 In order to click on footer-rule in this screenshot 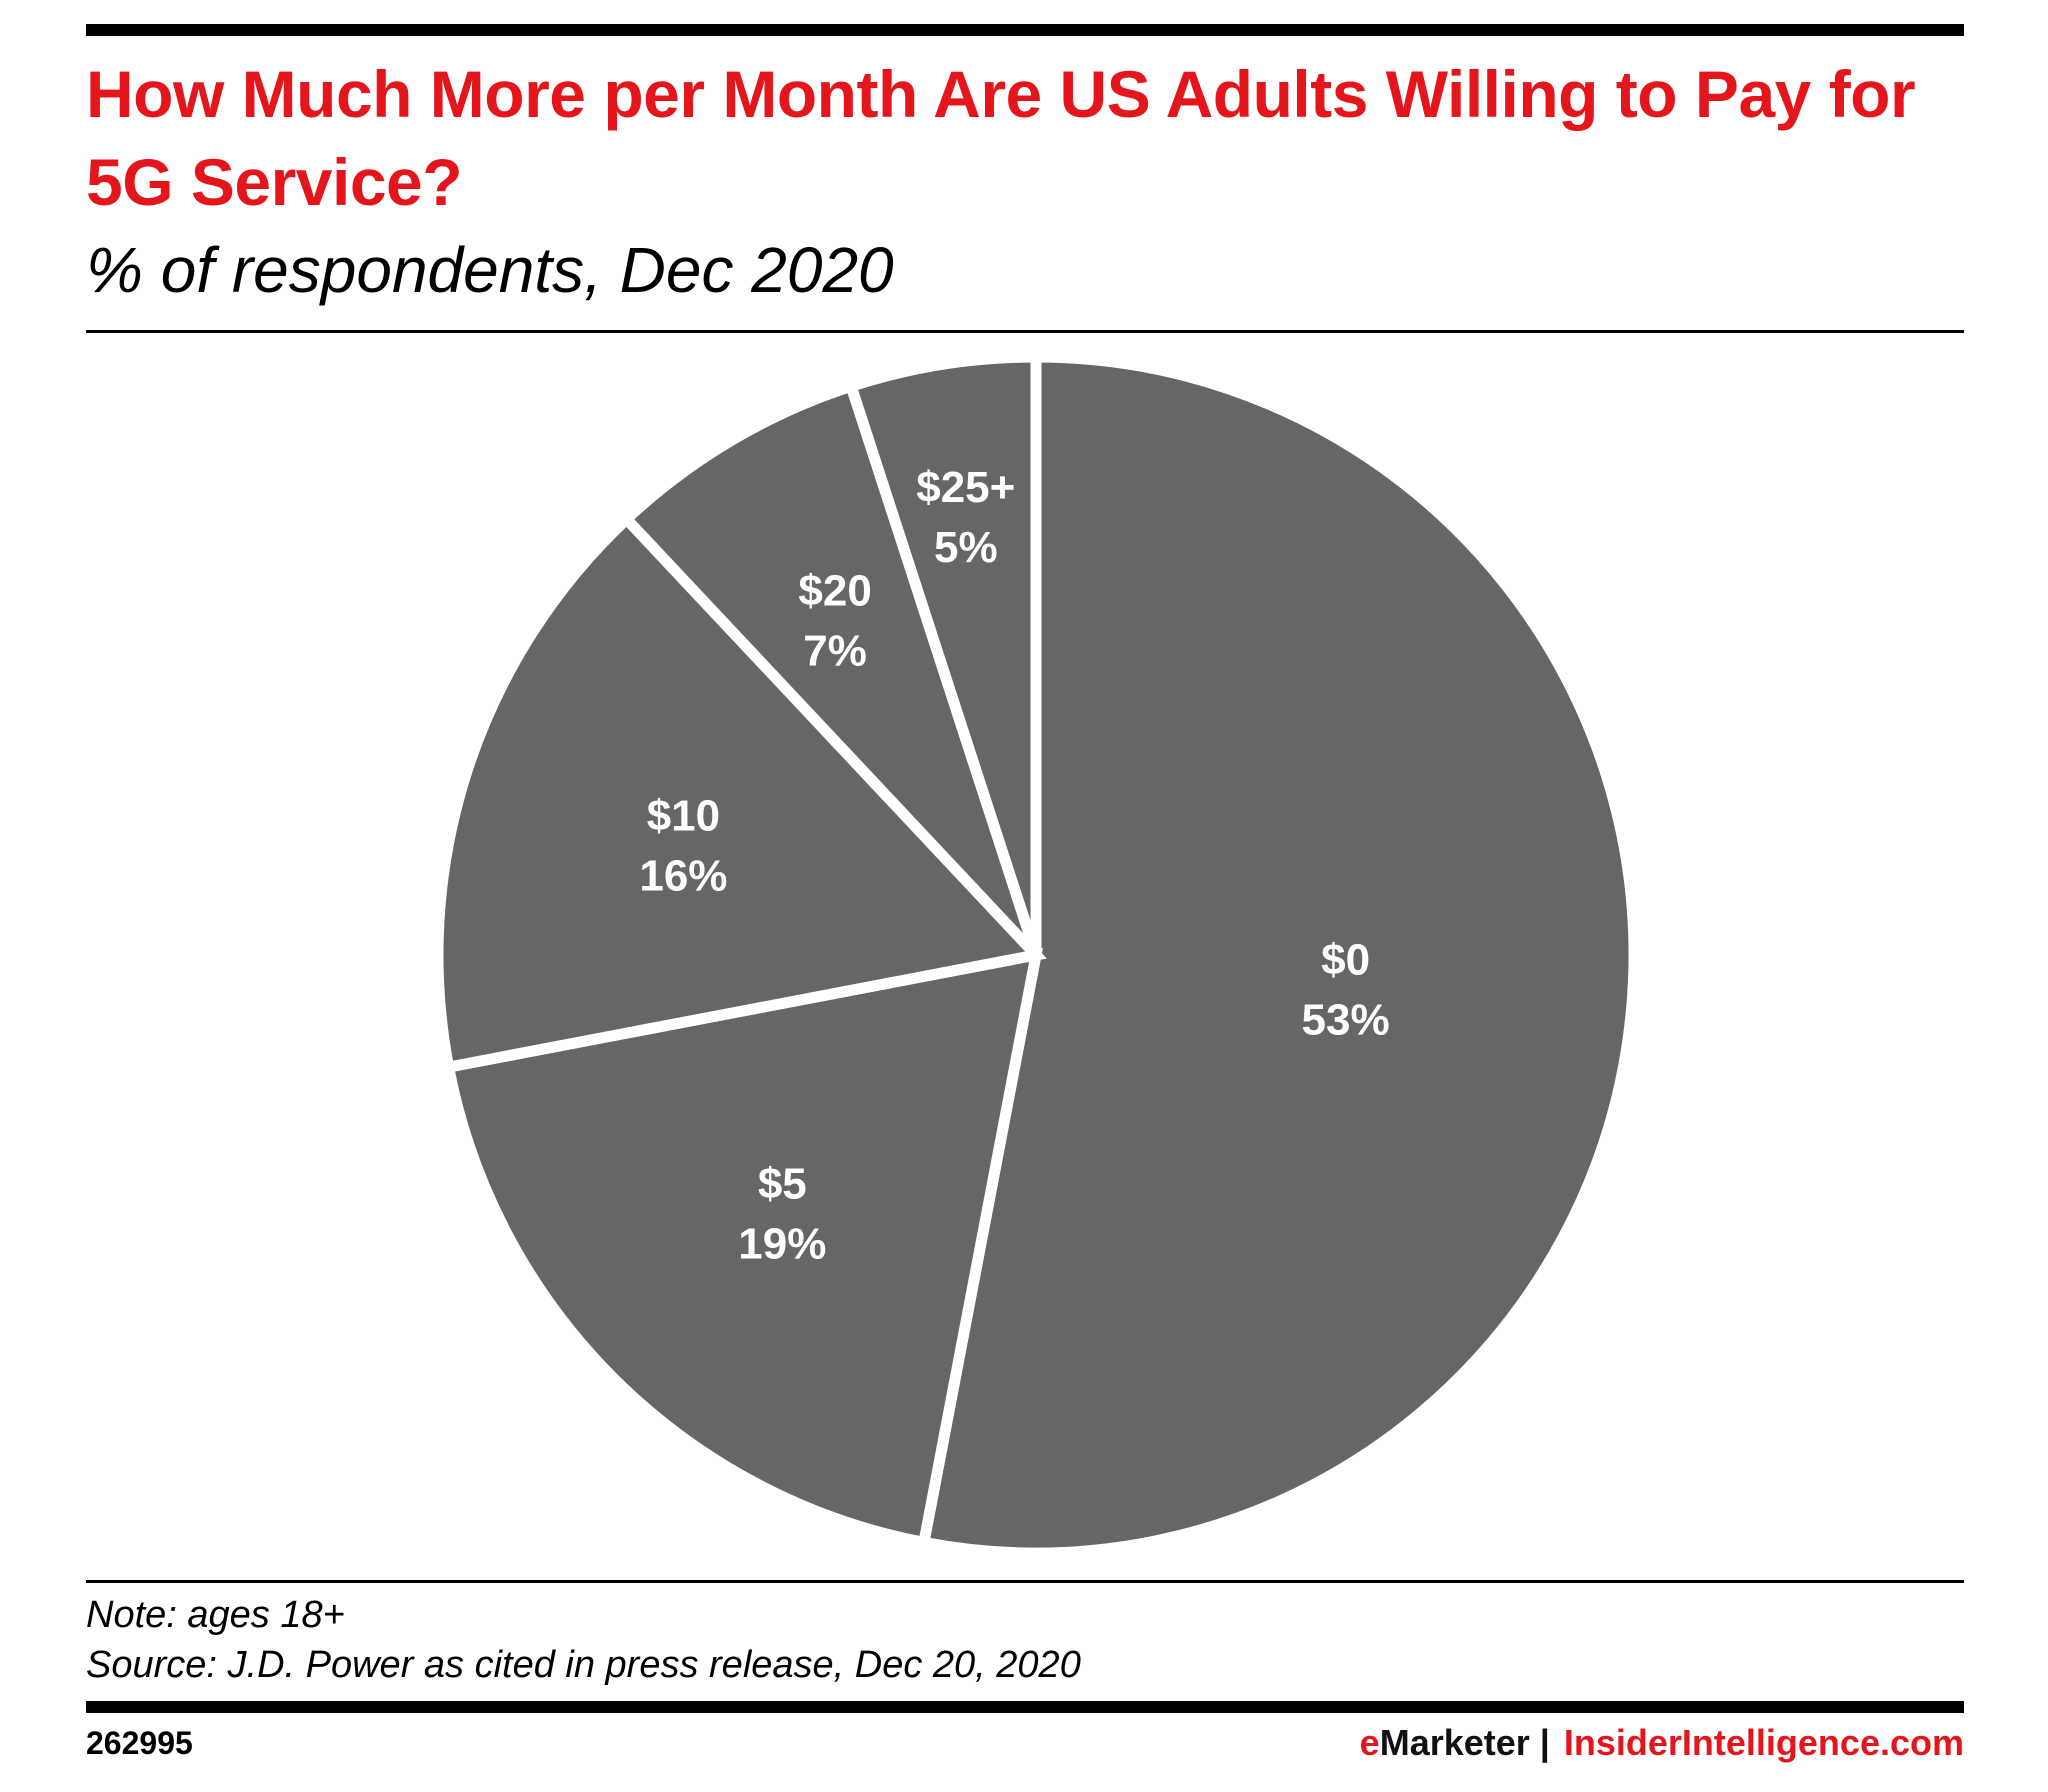, I will do `click(1025, 1581)`.